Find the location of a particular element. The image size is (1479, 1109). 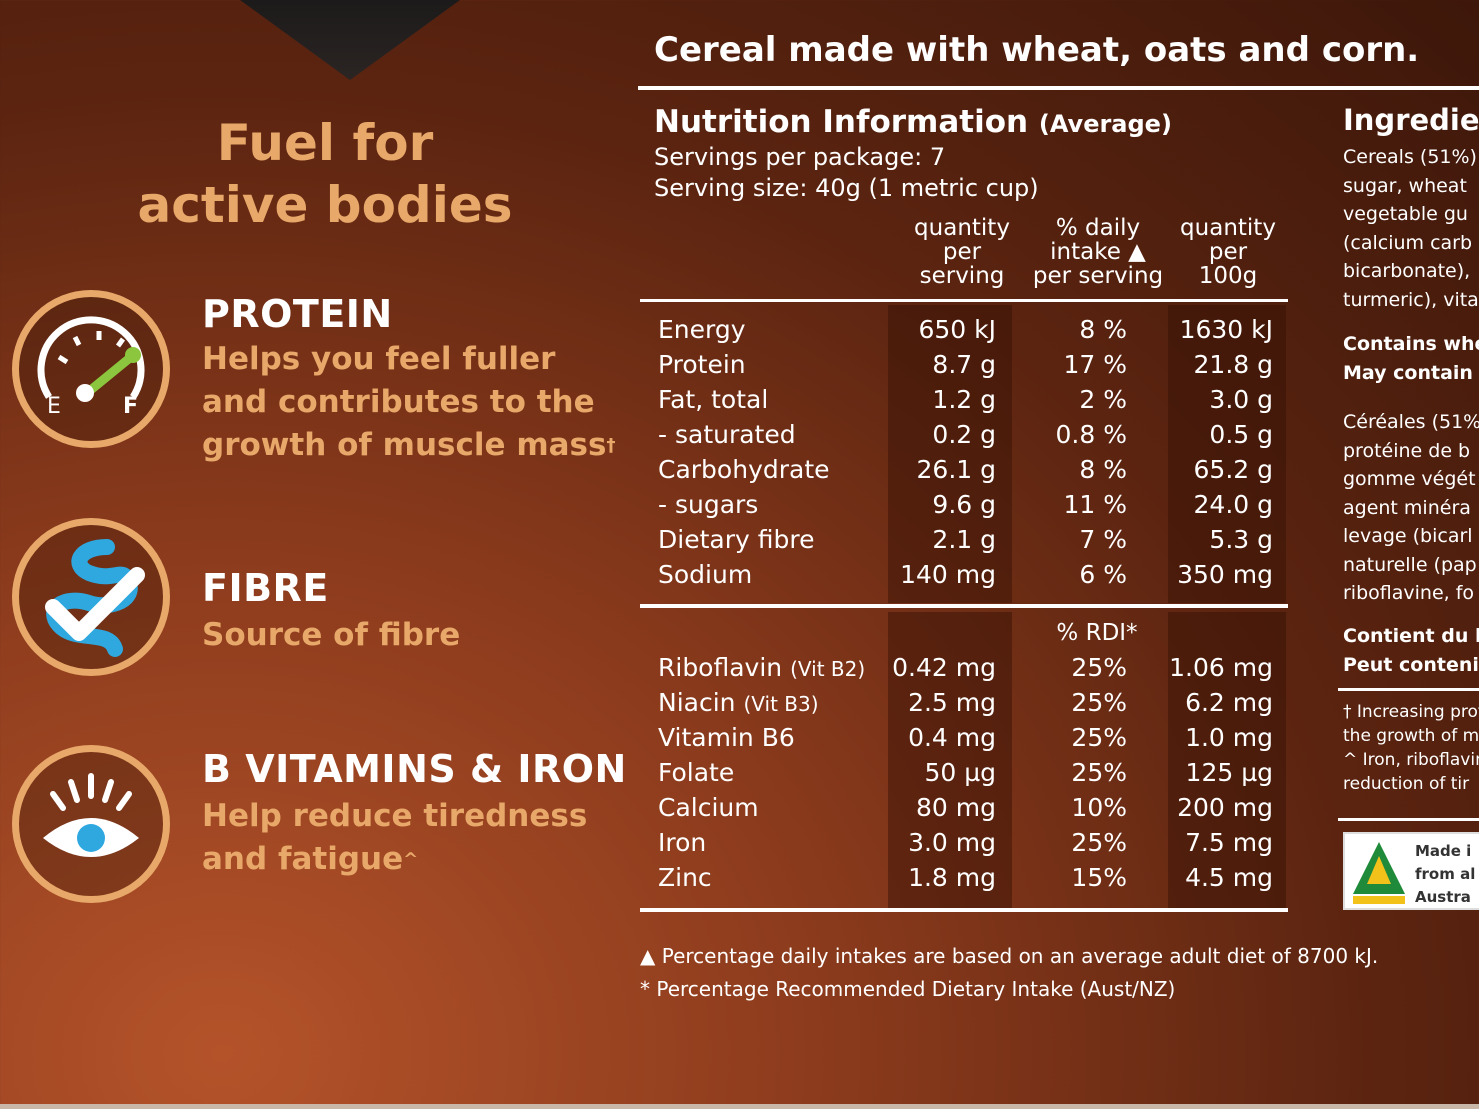

allergen-statement: Contains whe May contain is located at coordinates (1411, 358).